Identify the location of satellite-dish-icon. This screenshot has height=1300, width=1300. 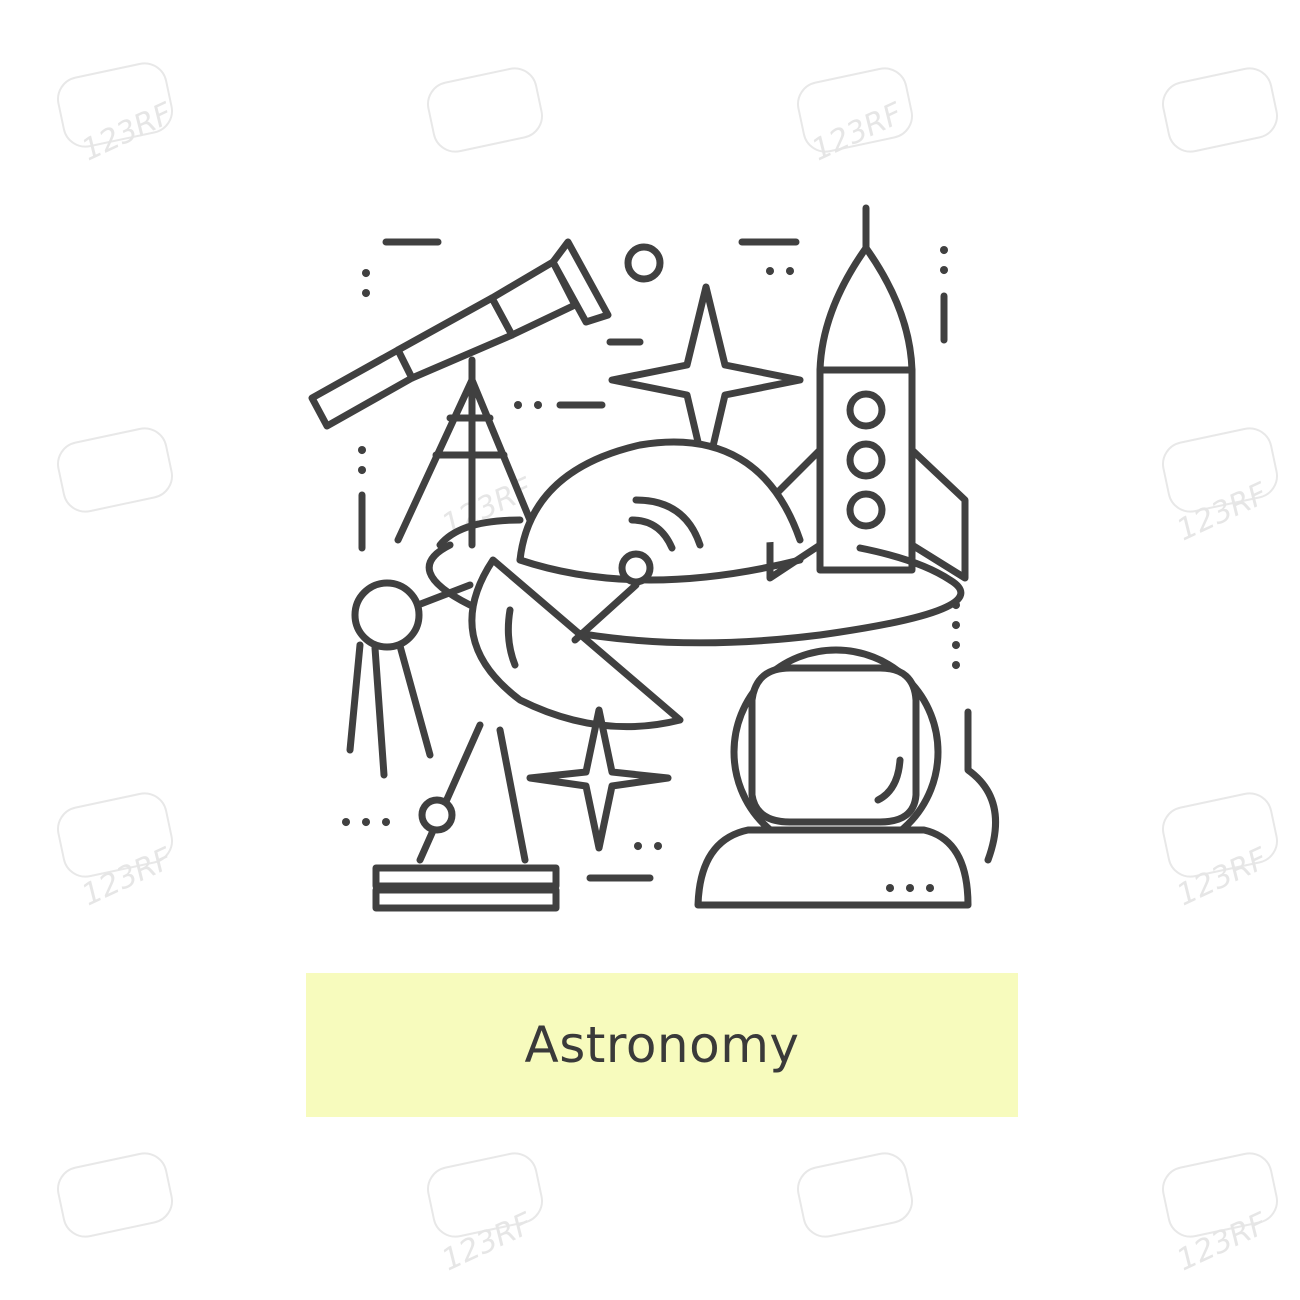
(528, 731).